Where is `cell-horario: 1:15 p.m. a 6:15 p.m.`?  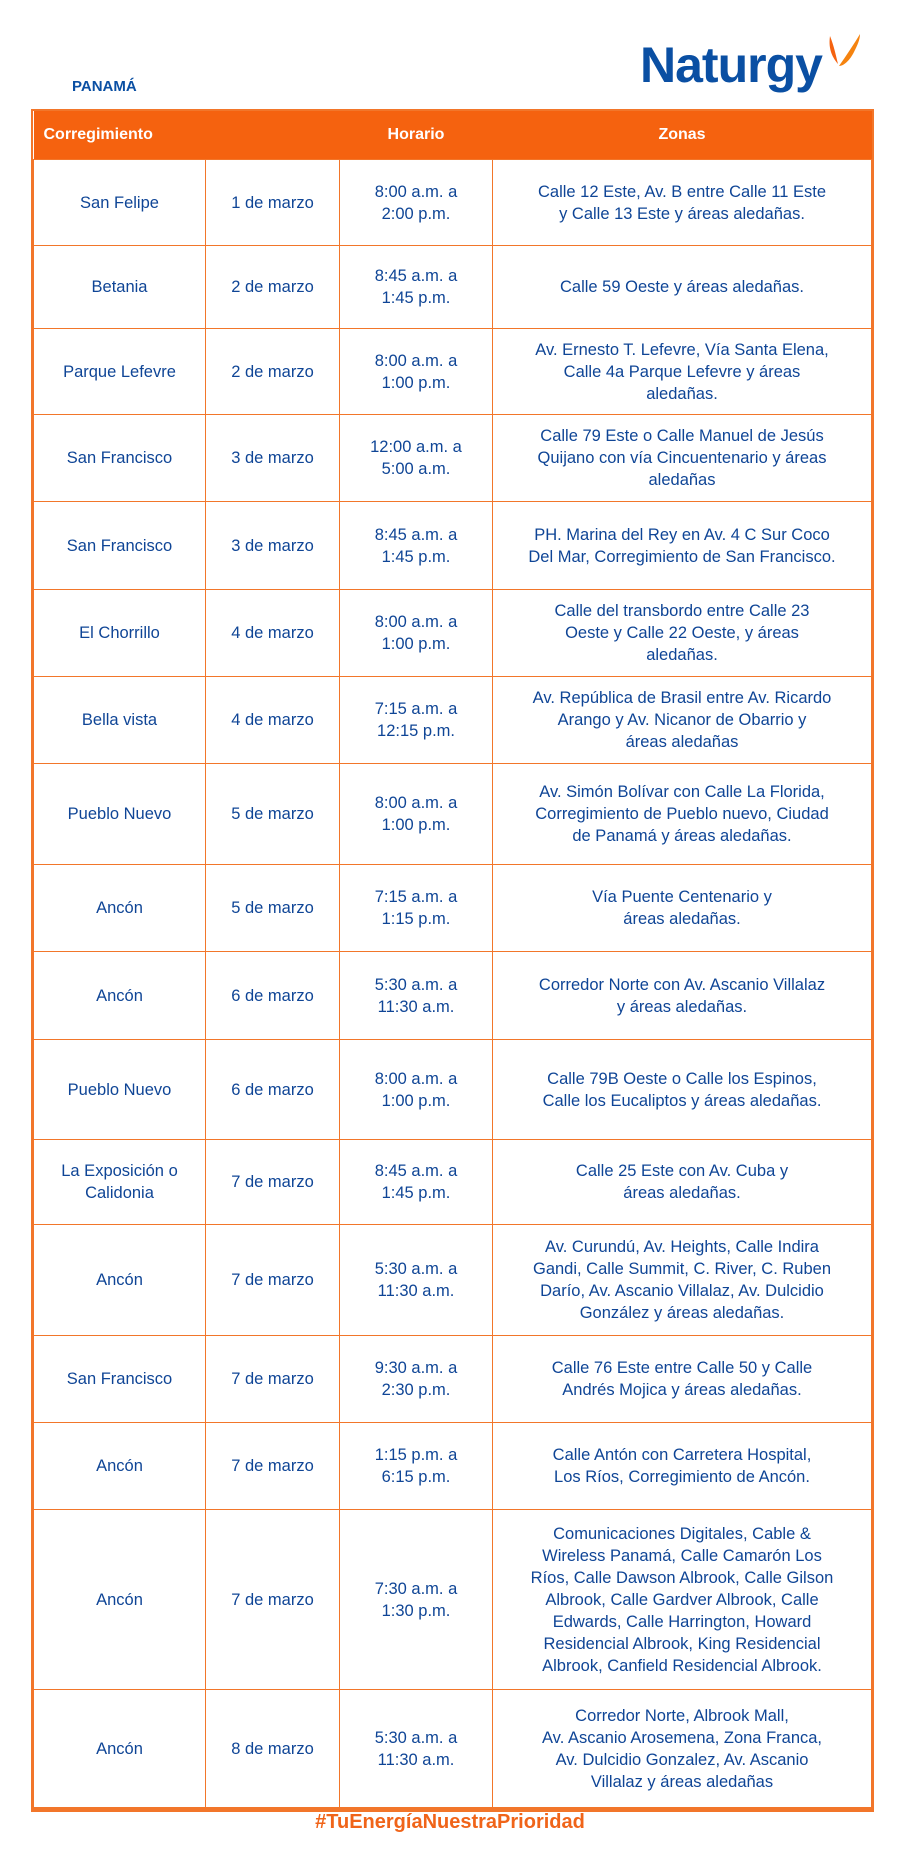
cell-horario: 1:15 p.m. a 6:15 p.m. is located at coordinates (416, 1466).